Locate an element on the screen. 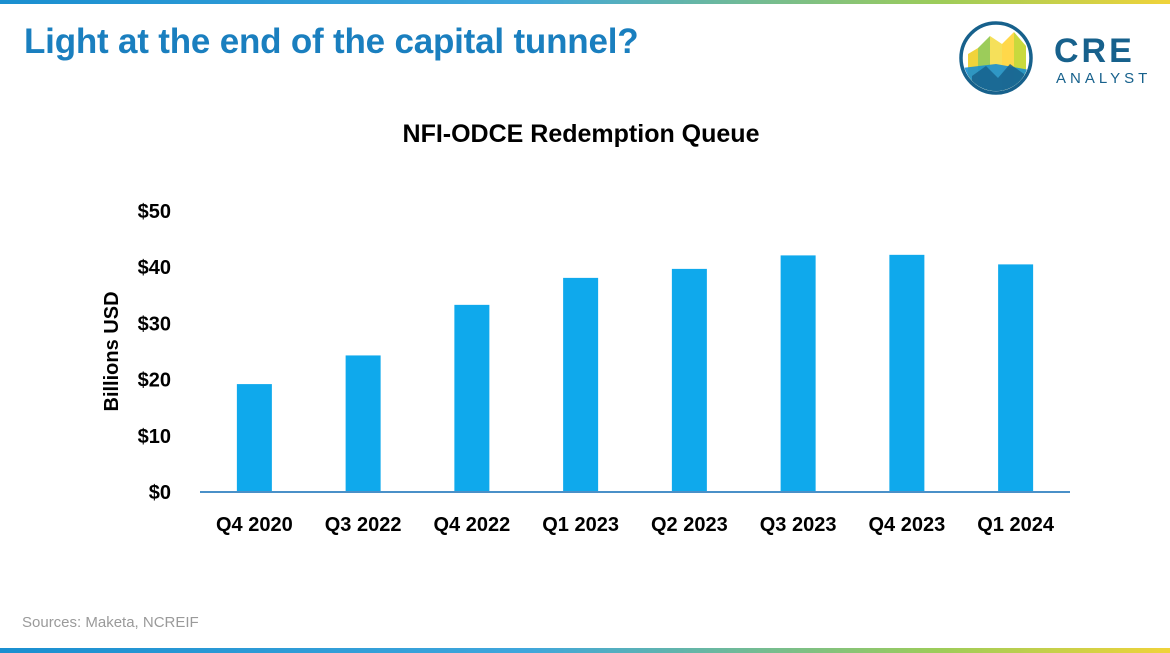  logo-text-secondary: ANALYST is located at coordinates (1104, 78).